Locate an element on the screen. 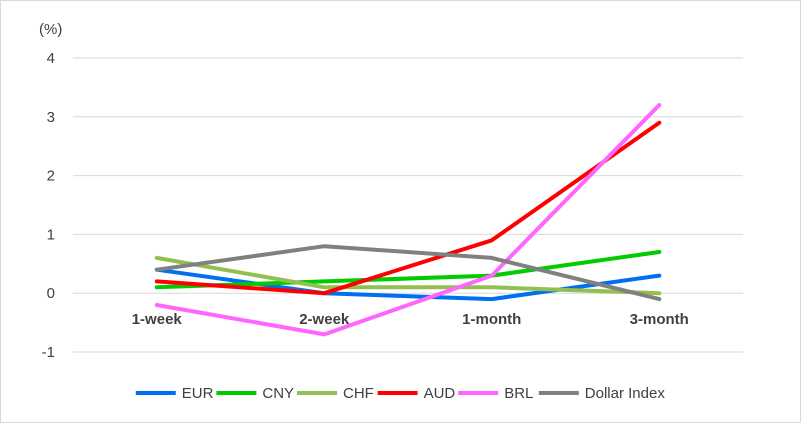 The height and width of the screenshot is (423, 801). category-labels: 1-week 2-week 1-month 3-month is located at coordinates (410, 319).